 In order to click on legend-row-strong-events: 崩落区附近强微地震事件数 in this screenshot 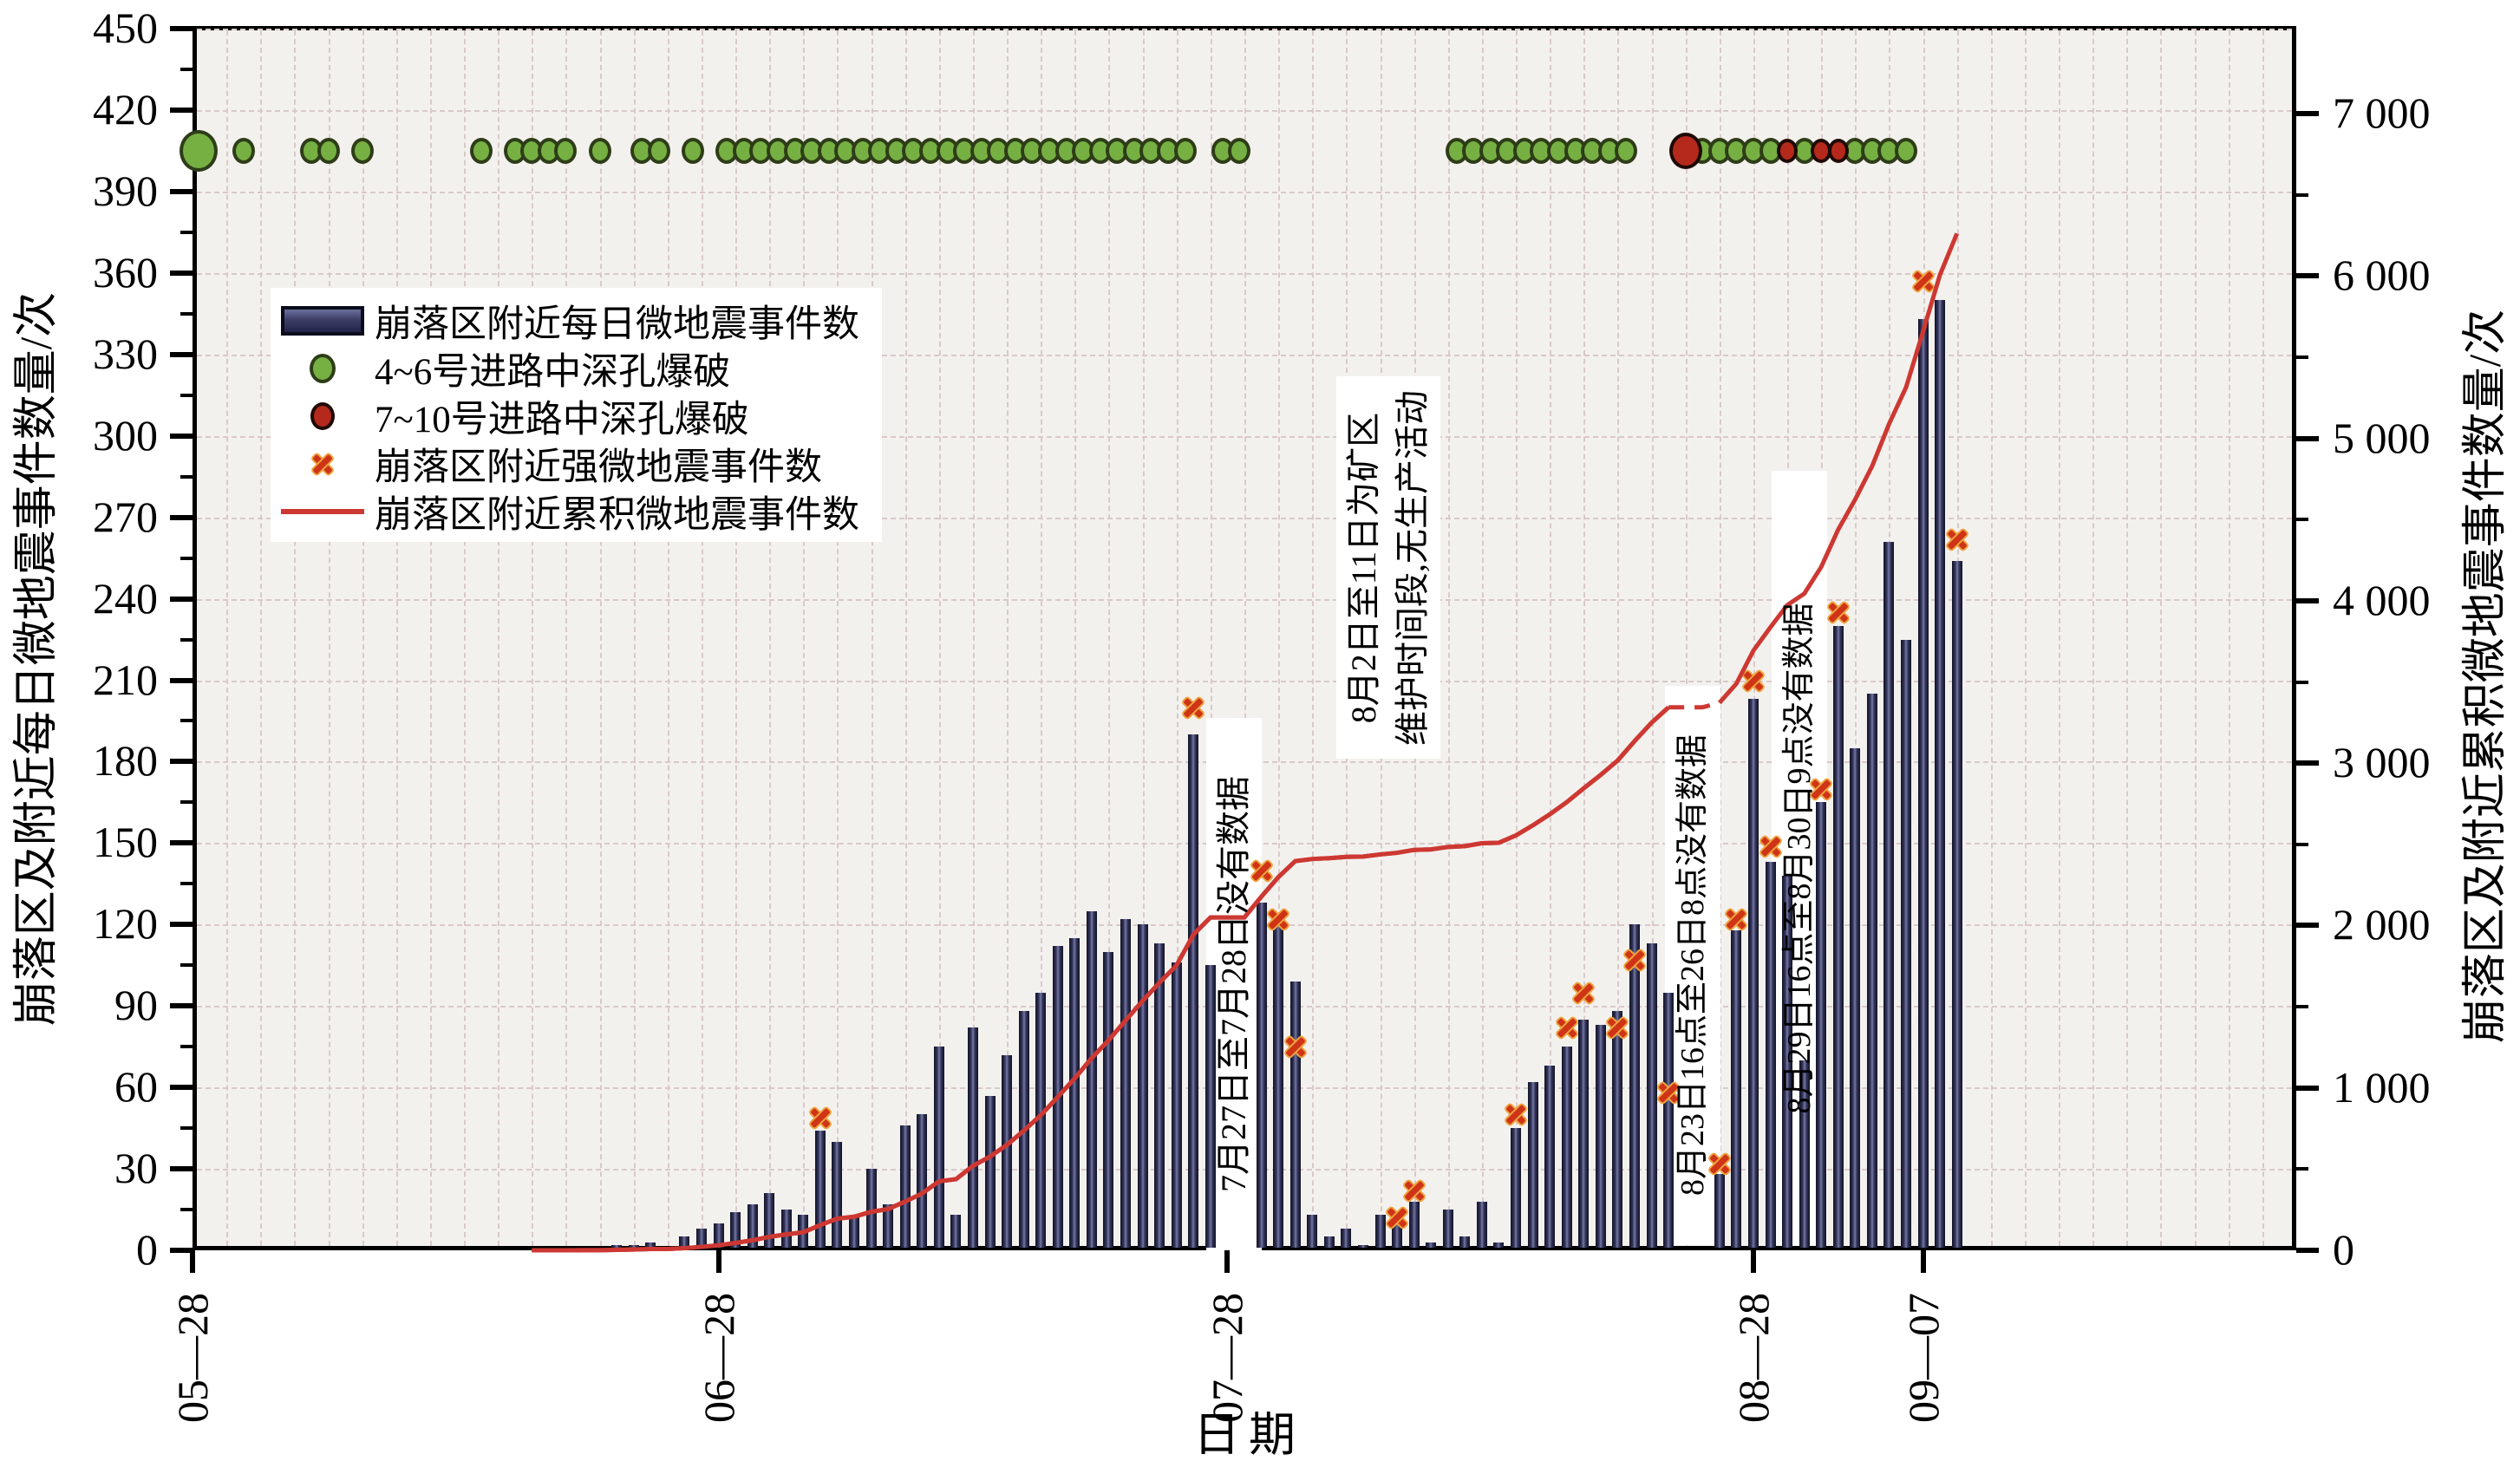, I will do `click(576, 464)`.